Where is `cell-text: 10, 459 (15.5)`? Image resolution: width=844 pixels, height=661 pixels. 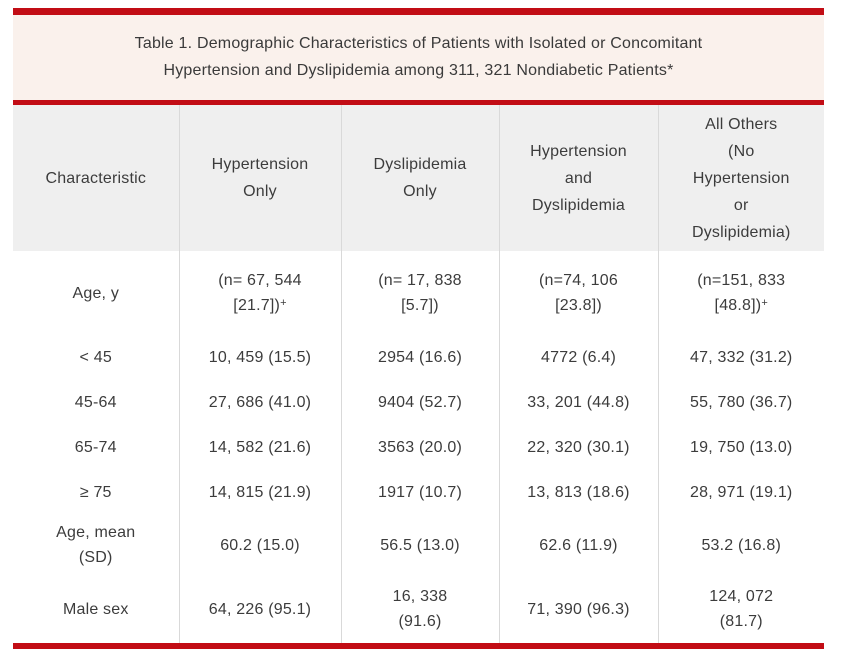 cell-text: 10, 459 (15.5) is located at coordinates (260, 357).